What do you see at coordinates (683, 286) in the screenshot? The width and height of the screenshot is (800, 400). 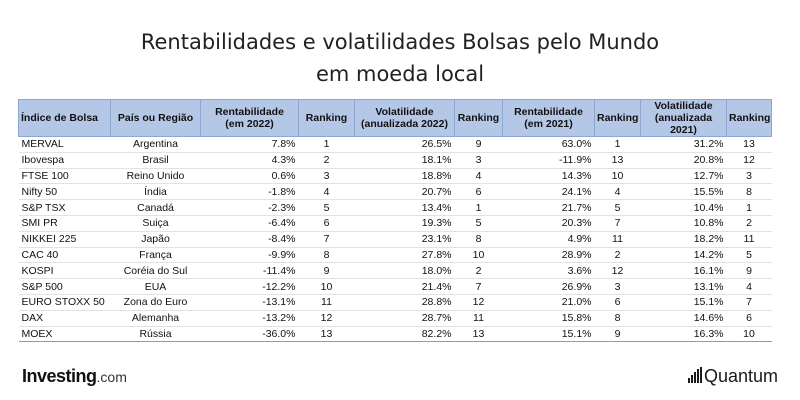 I see `cell-volatility-2021: 13.1%` at bounding box center [683, 286].